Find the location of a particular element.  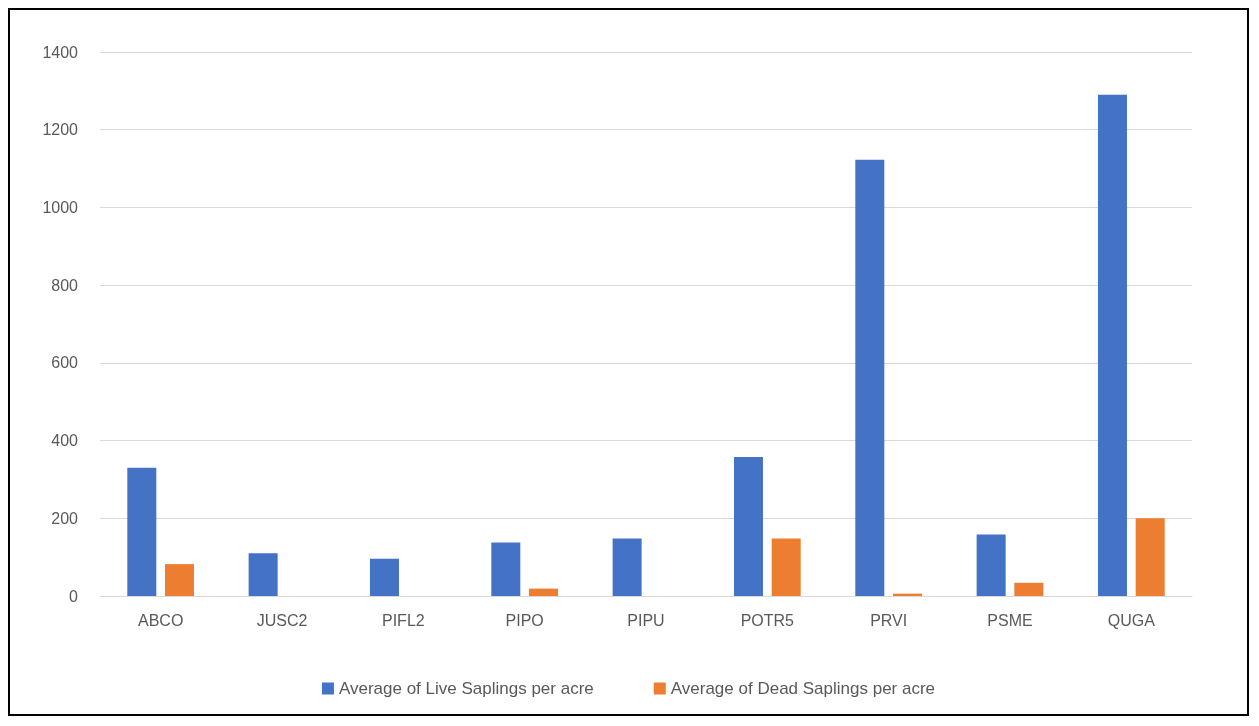

y-tick-label: 1000 is located at coordinates (60, 207).